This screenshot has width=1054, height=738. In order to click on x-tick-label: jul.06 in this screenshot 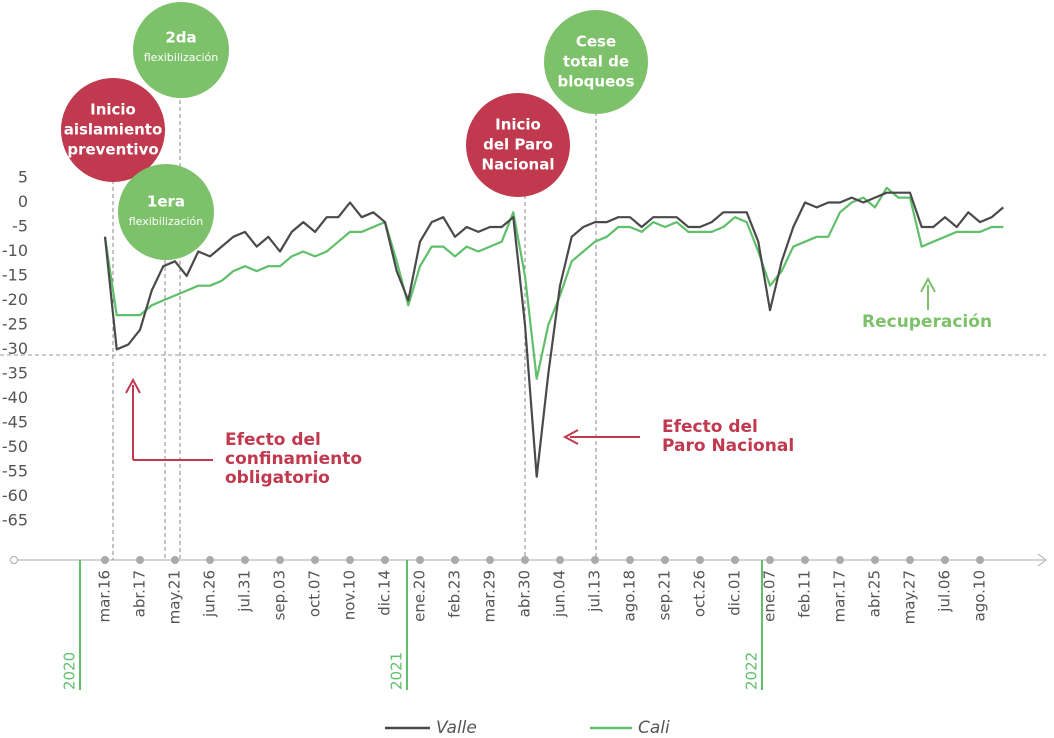, I will do `click(945, 591)`.